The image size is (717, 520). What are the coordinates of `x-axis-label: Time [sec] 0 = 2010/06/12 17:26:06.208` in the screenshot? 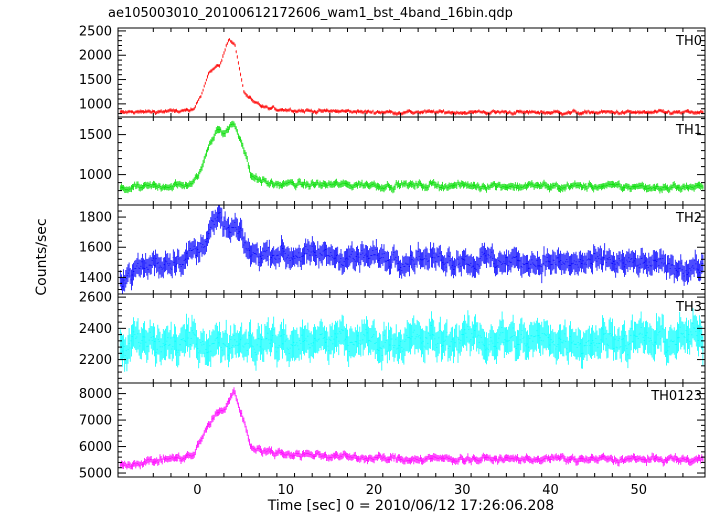 It's located at (410, 506).